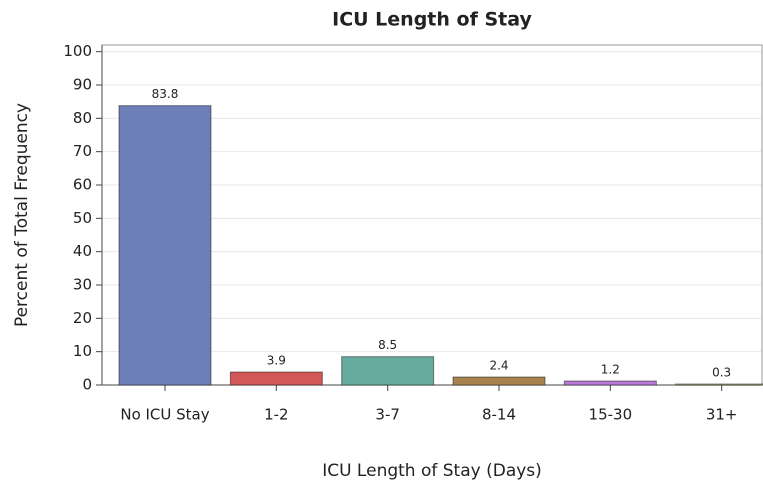 The image size is (763, 492). I want to click on x-axis-label: ICU Length of Stay (Days), so click(432, 471).